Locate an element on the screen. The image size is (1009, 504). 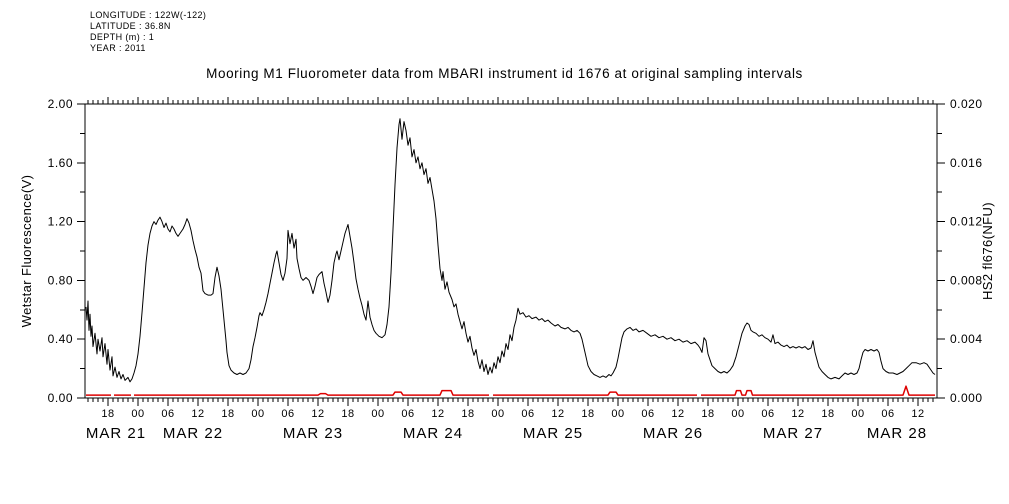
x-date-label: MAR 21 is located at coordinates (116, 433).